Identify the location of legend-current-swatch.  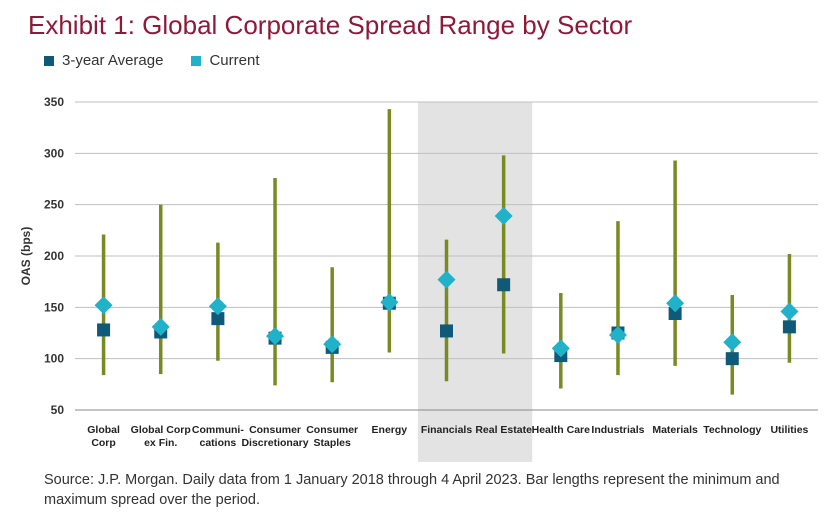
(196, 60).